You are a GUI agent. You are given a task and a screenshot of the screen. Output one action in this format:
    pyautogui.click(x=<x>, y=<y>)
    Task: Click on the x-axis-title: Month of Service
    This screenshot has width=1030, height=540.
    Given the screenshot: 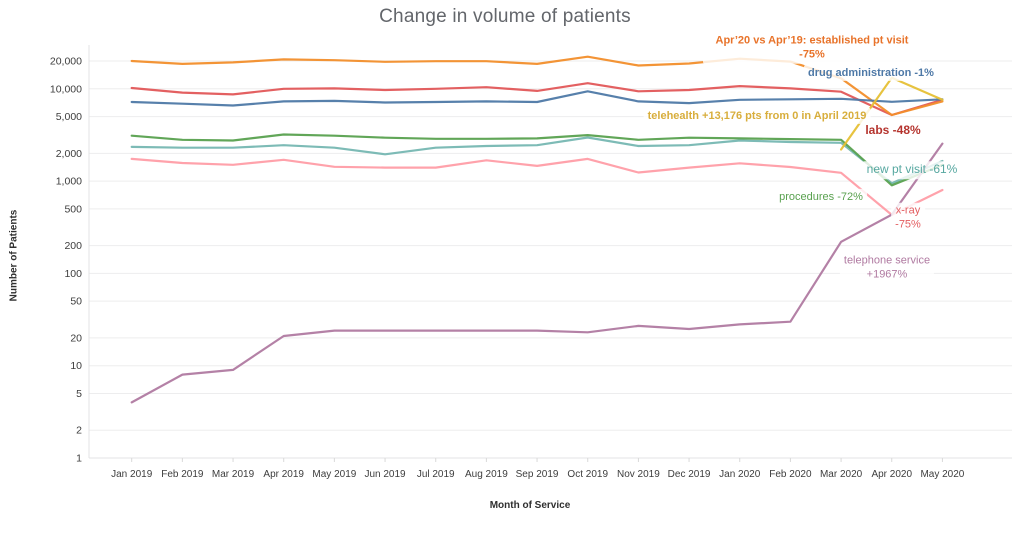 What is the action you would take?
    pyautogui.click(x=530, y=505)
    